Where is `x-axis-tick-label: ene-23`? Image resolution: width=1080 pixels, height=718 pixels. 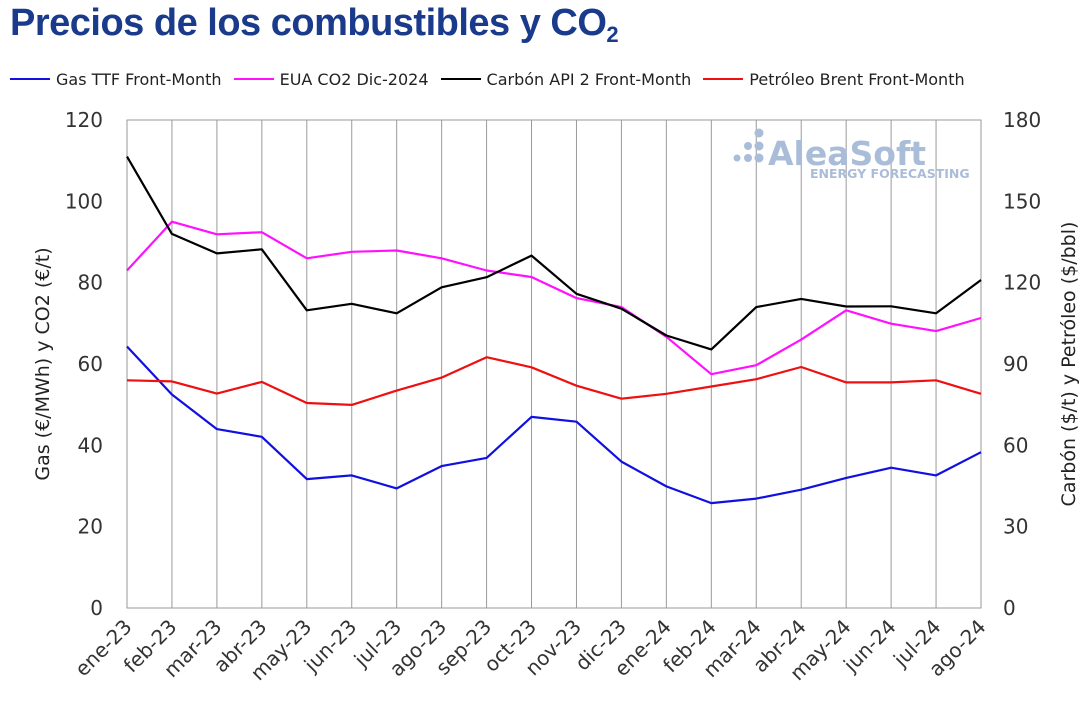
x-axis-tick-label: ene-23 is located at coordinates (103, 648).